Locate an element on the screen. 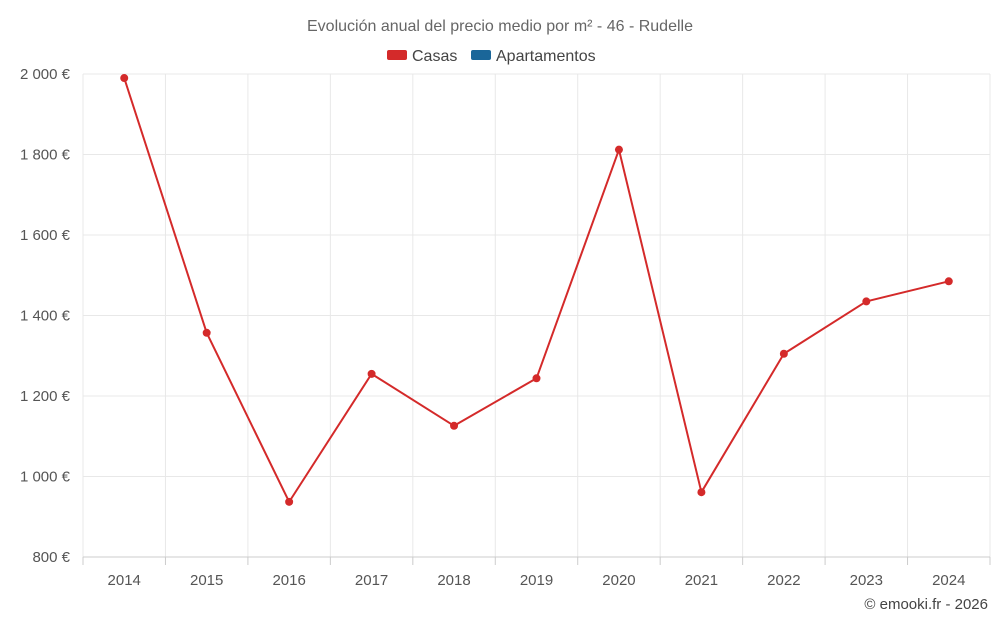  x-tick-label: 2023 is located at coordinates (866, 580).